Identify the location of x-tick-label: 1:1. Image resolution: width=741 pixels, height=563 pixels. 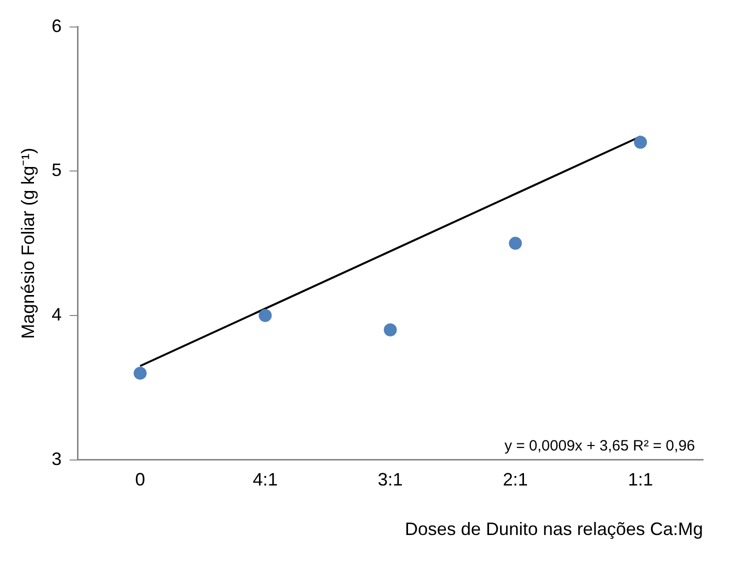
(640, 480).